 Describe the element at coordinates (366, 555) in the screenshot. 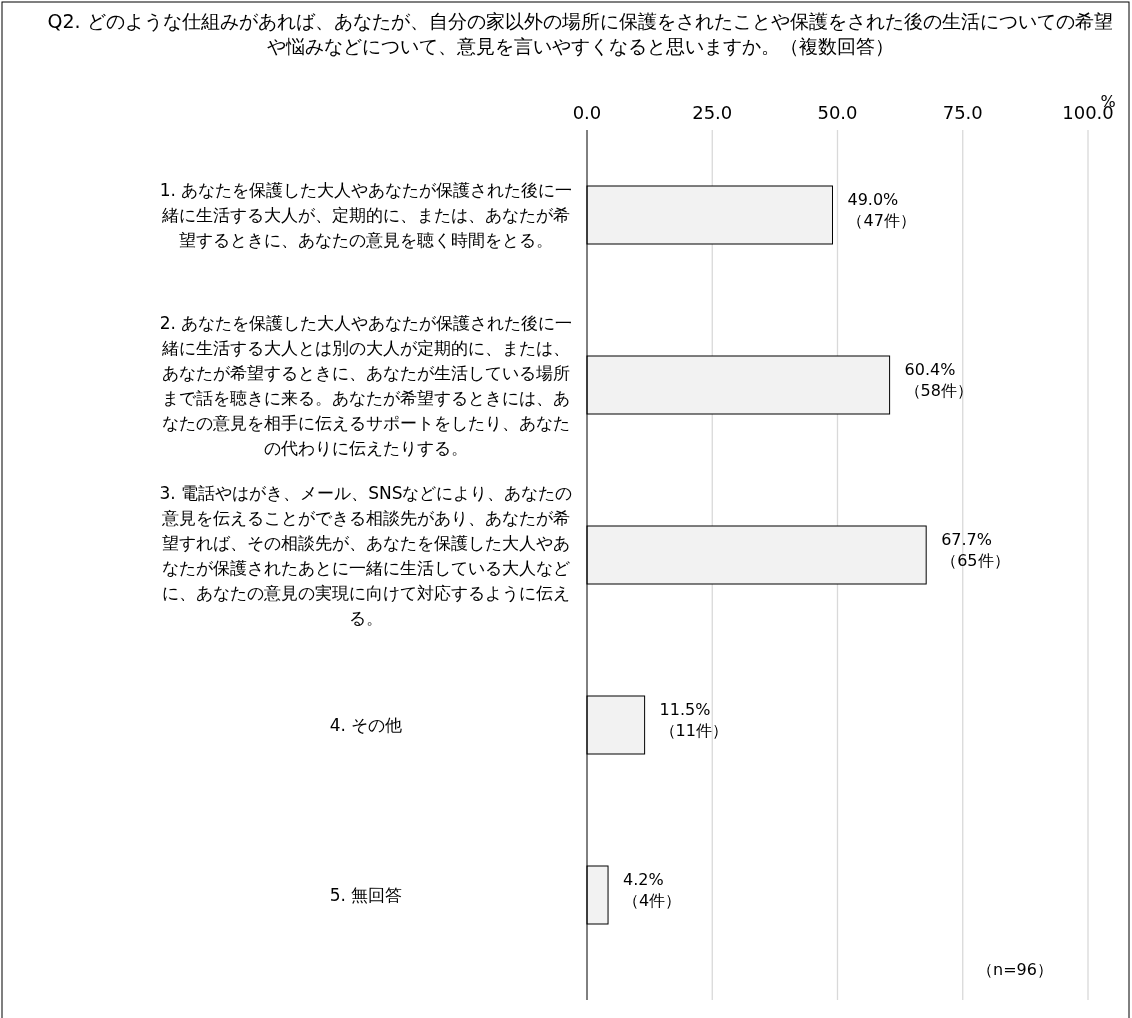

I see `category: 3. 電話やはがき、メール、SNSなどにより、あなたの意見を伝えることができる相談先があり、あなたが希望すれば、その相談先が、あなたを保護した大人やあなたが保護されたあとに一緒に生活している大人などに、あなたの意見の実現に向けて対応するように伝える。` at that location.